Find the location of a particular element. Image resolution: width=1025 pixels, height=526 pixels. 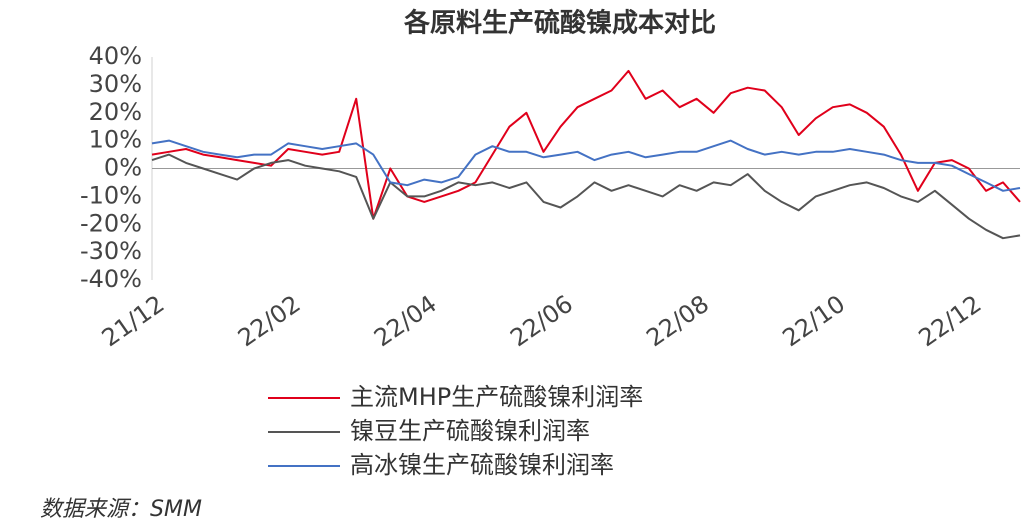

legend-label: 主流MHP生产硫酸镍利润率 is located at coordinates (496, 397).